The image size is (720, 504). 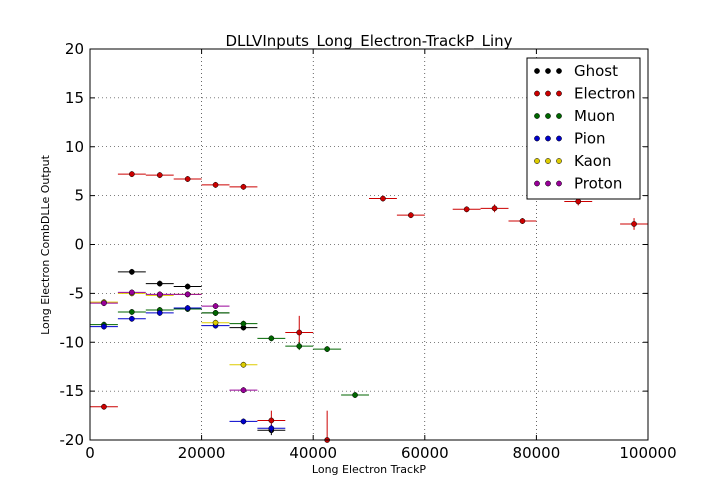 What do you see at coordinates (76, 293) in the screenshot?
I see `y-tick-label: -5` at bounding box center [76, 293].